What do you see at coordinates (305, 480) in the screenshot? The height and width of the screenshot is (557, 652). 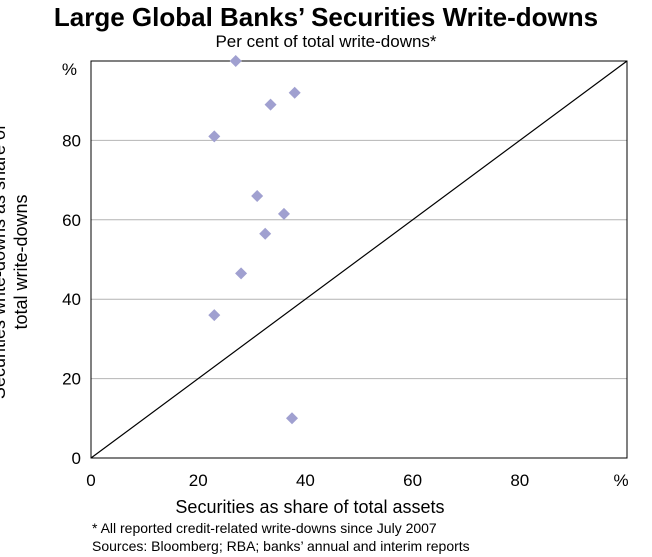 I see `x-tick-label: 40` at bounding box center [305, 480].